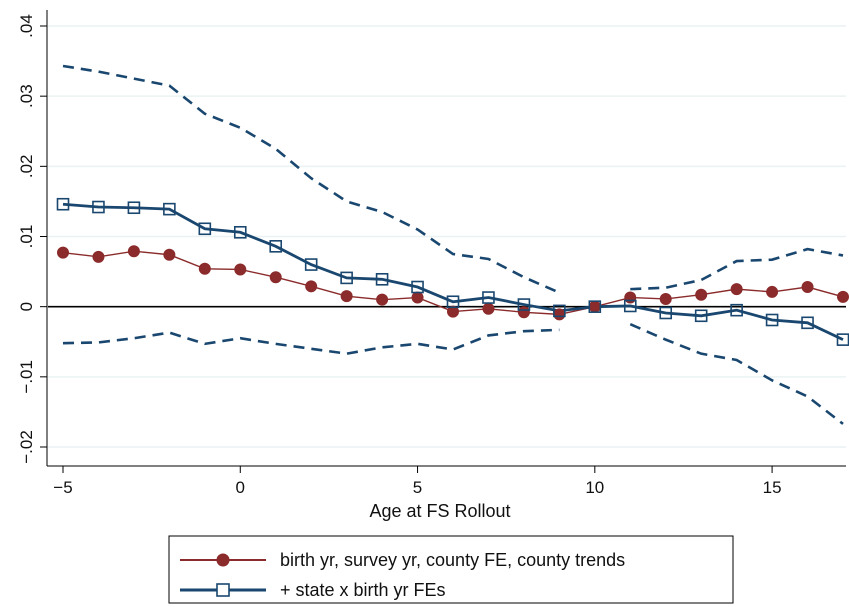  What do you see at coordinates (26, 96) in the screenshot?
I see `y-tick-label: .03` at bounding box center [26, 96].